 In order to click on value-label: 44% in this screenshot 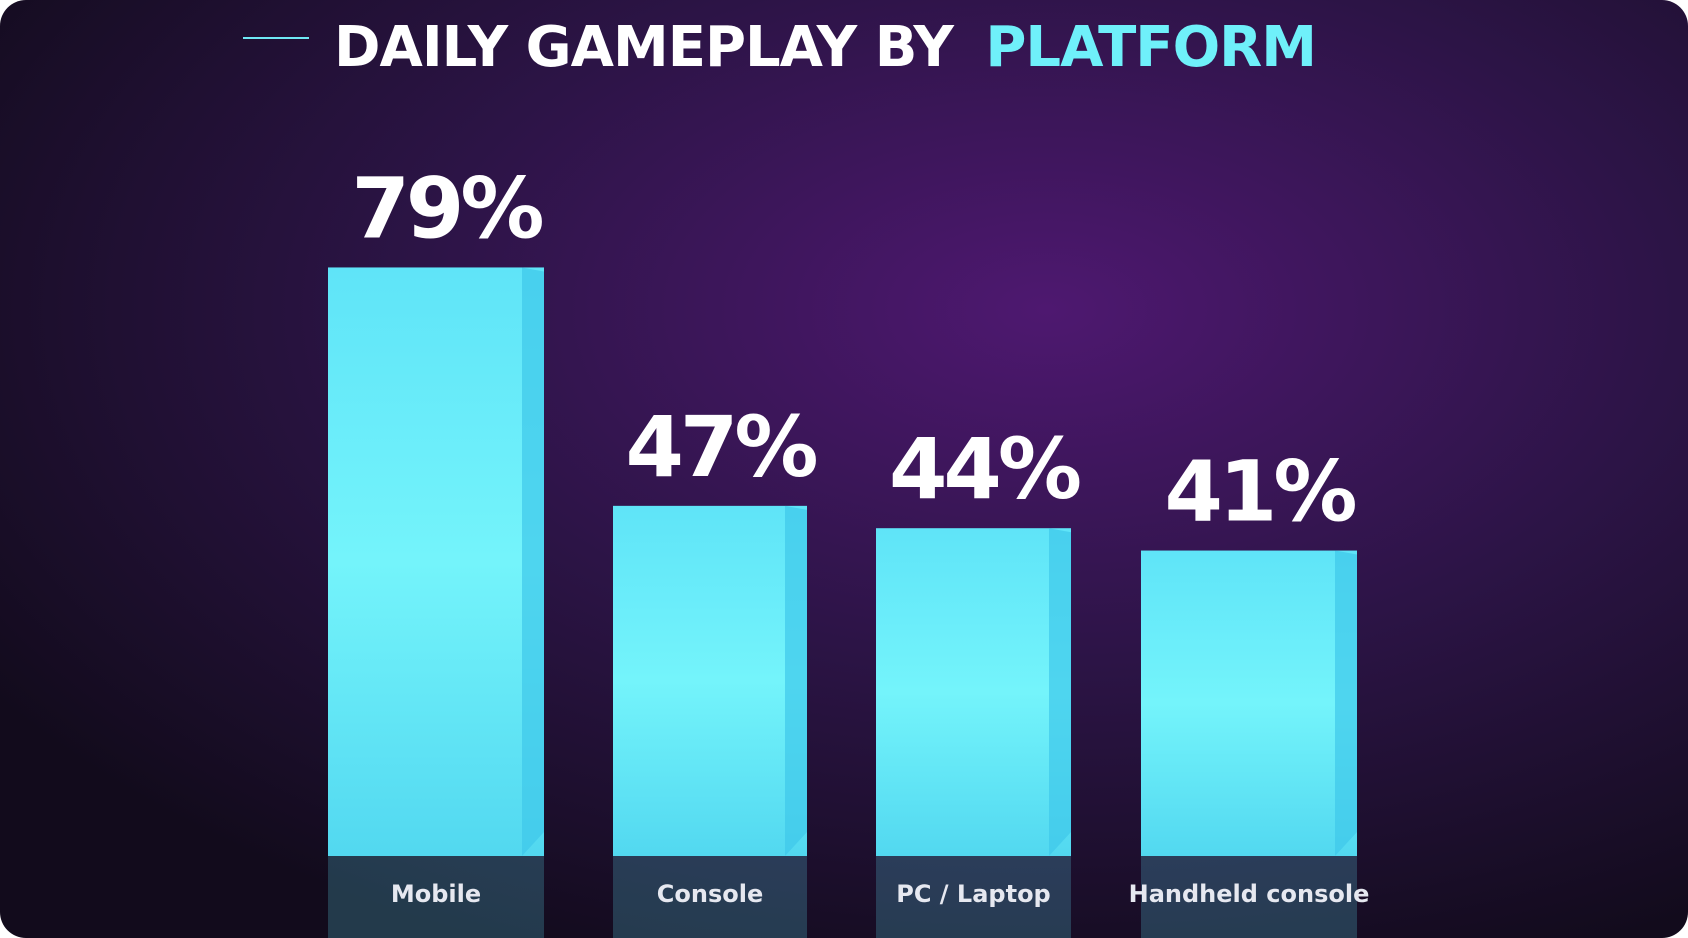, I will do `click(984, 469)`.